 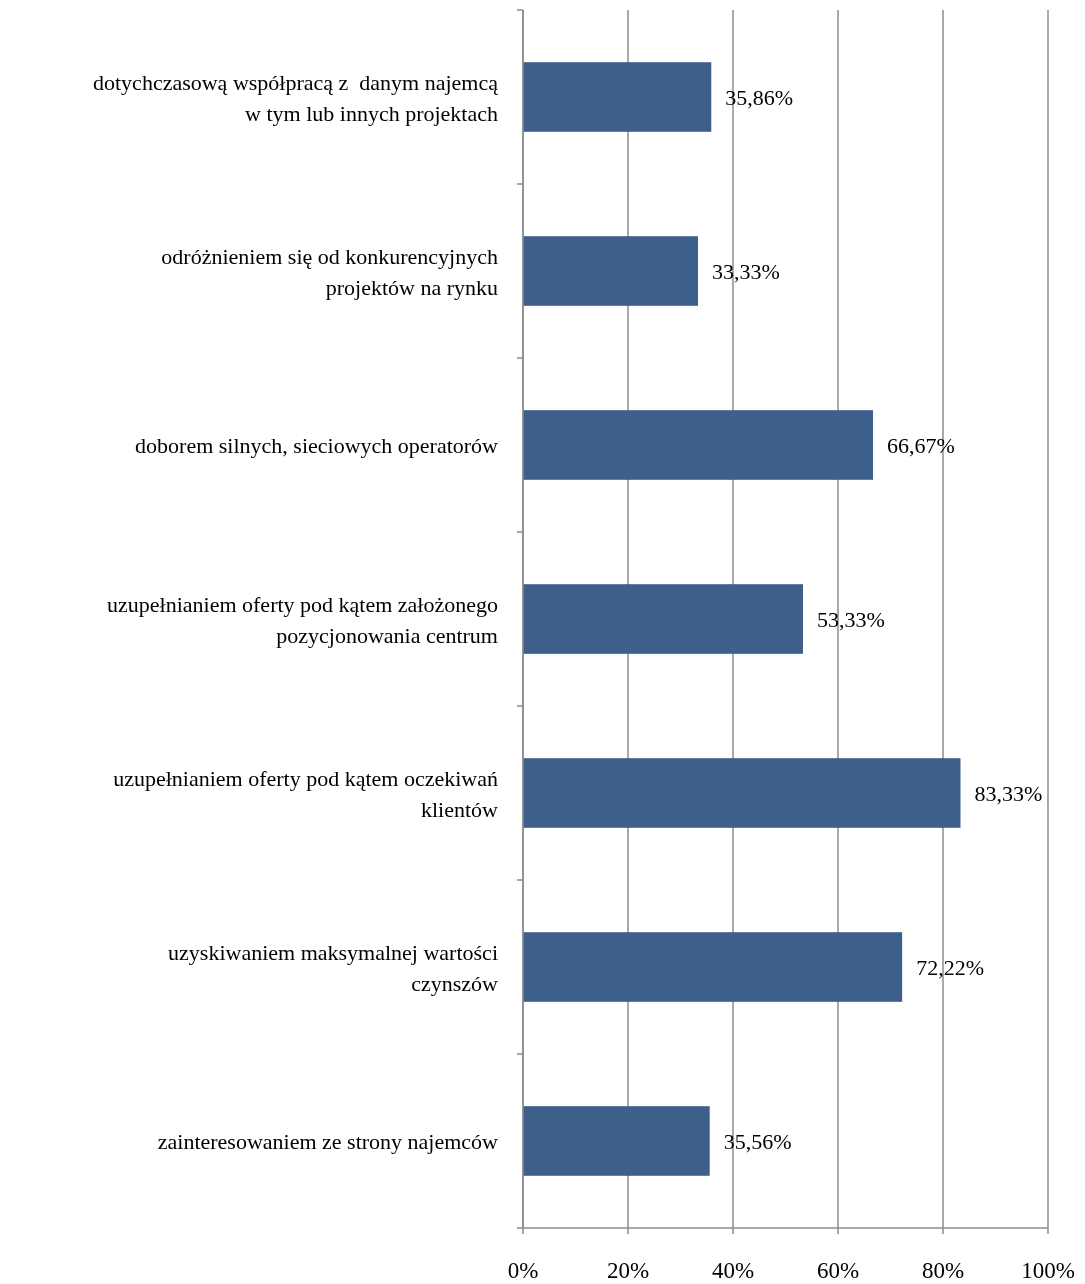 I want to click on data-label: 83,33%, so click(x=1008, y=793).